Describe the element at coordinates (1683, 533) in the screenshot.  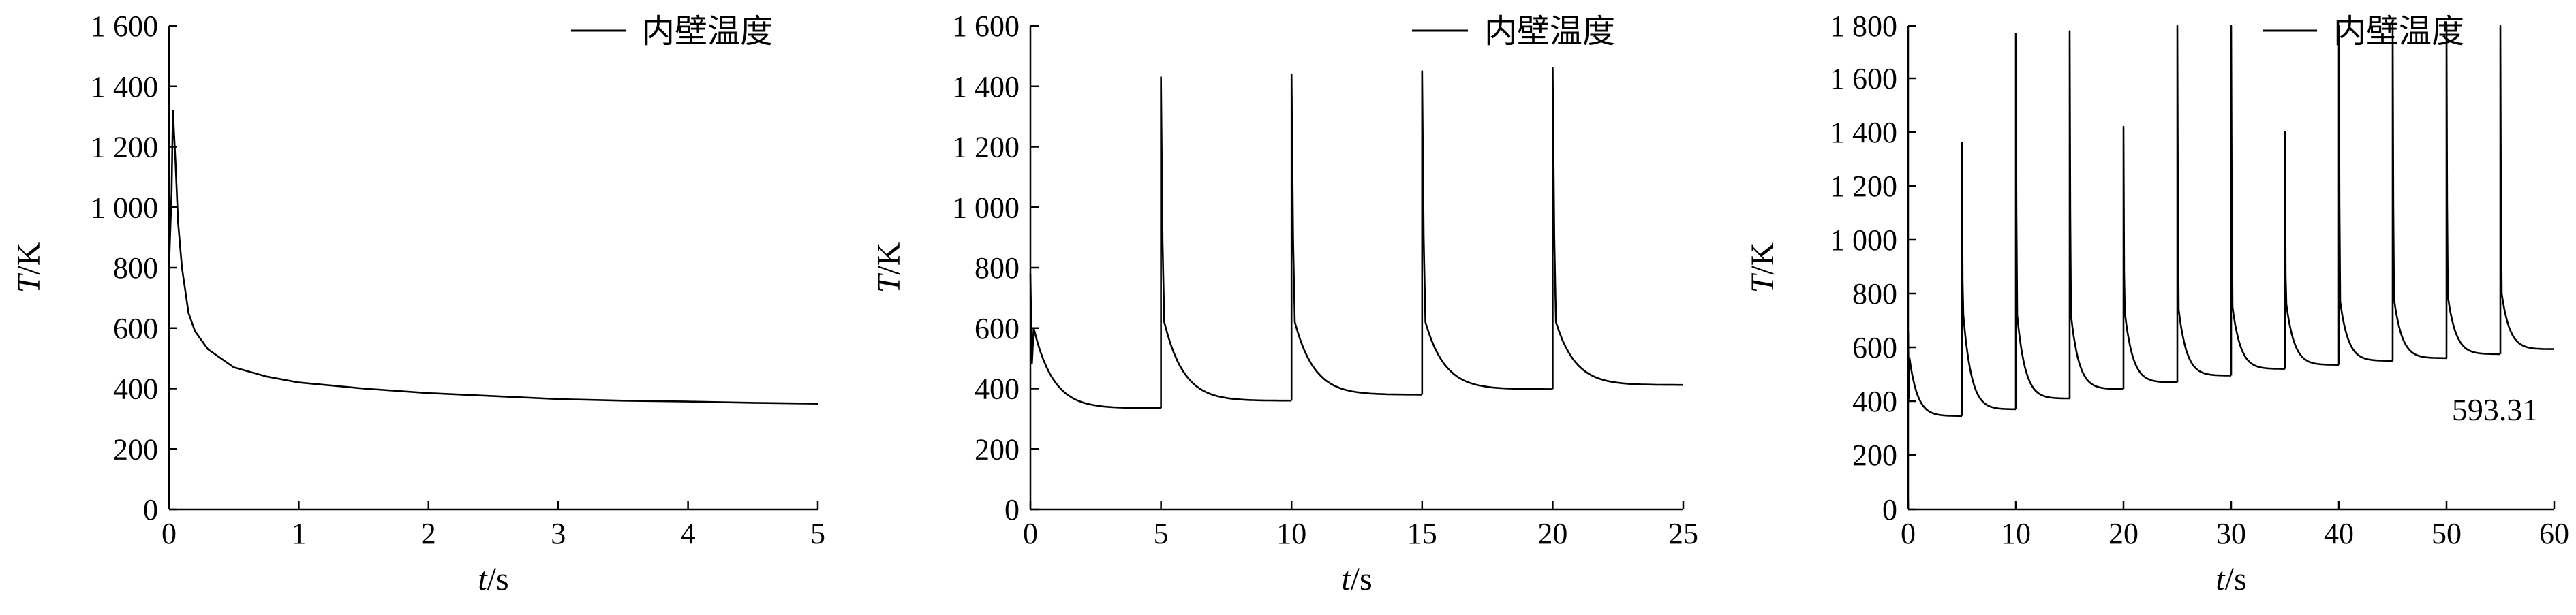
I see `x-tick-label: 25` at that location.